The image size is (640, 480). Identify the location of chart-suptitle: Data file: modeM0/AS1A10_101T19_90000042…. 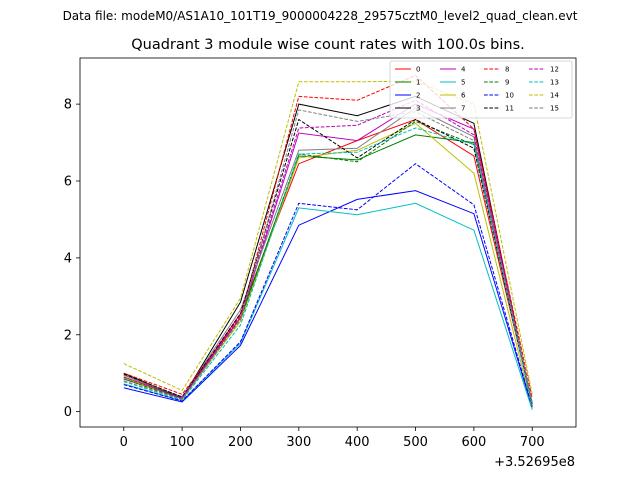
(320, 16).